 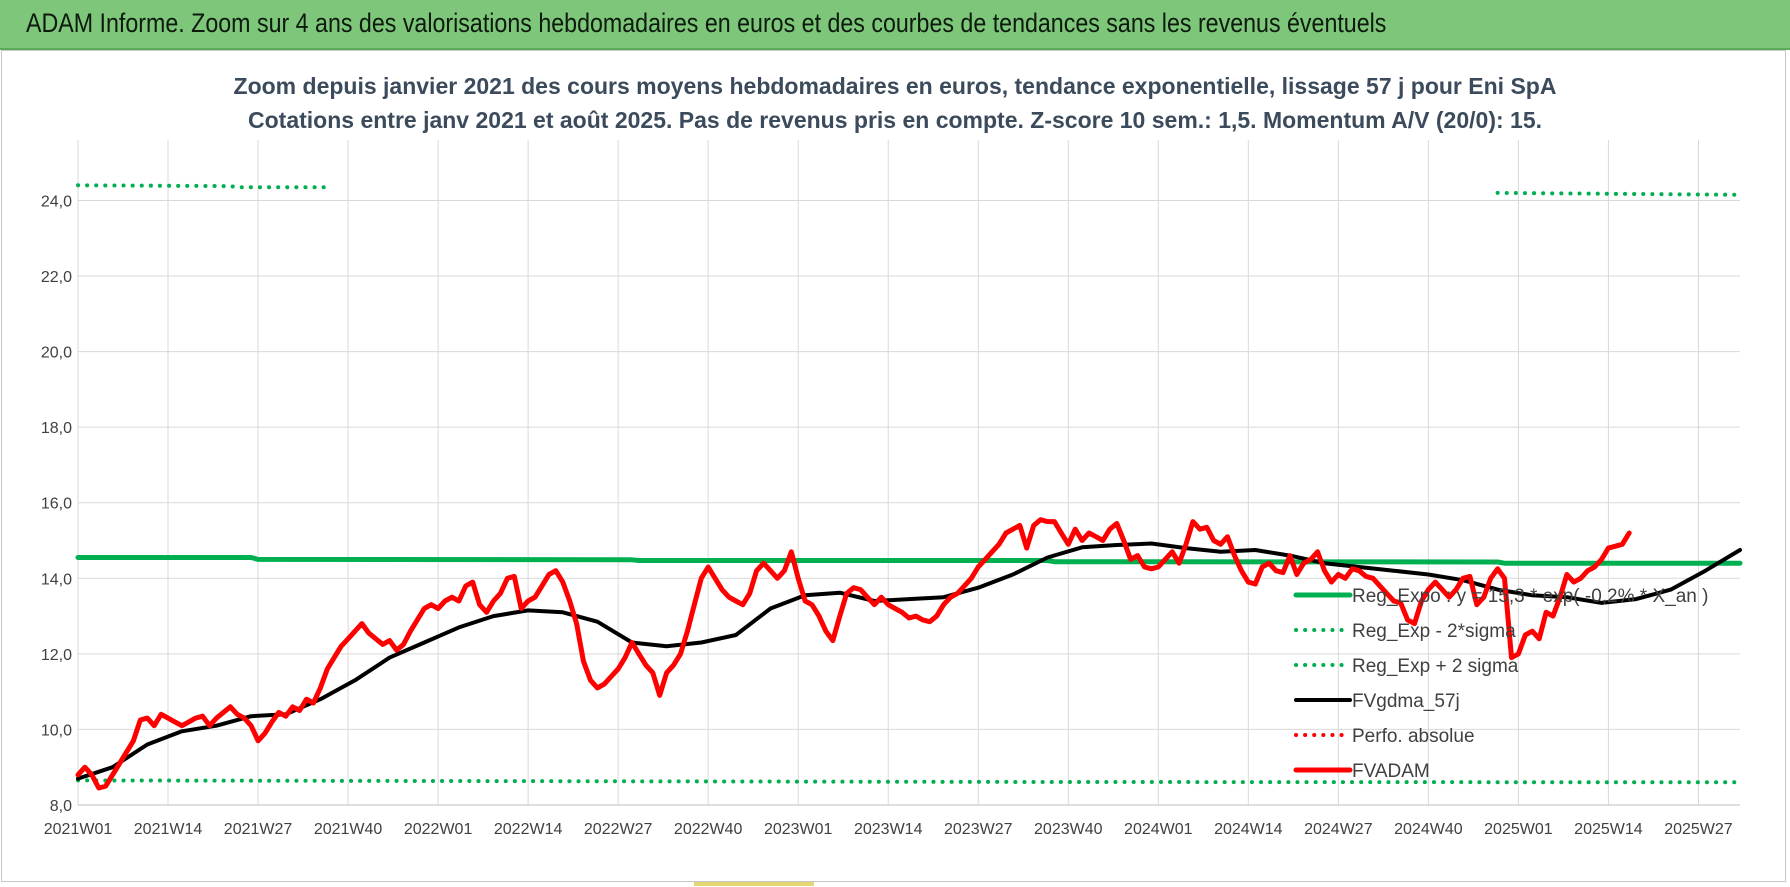 I want to click on x-tick-label: 2025W14, so click(x=1608, y=829).